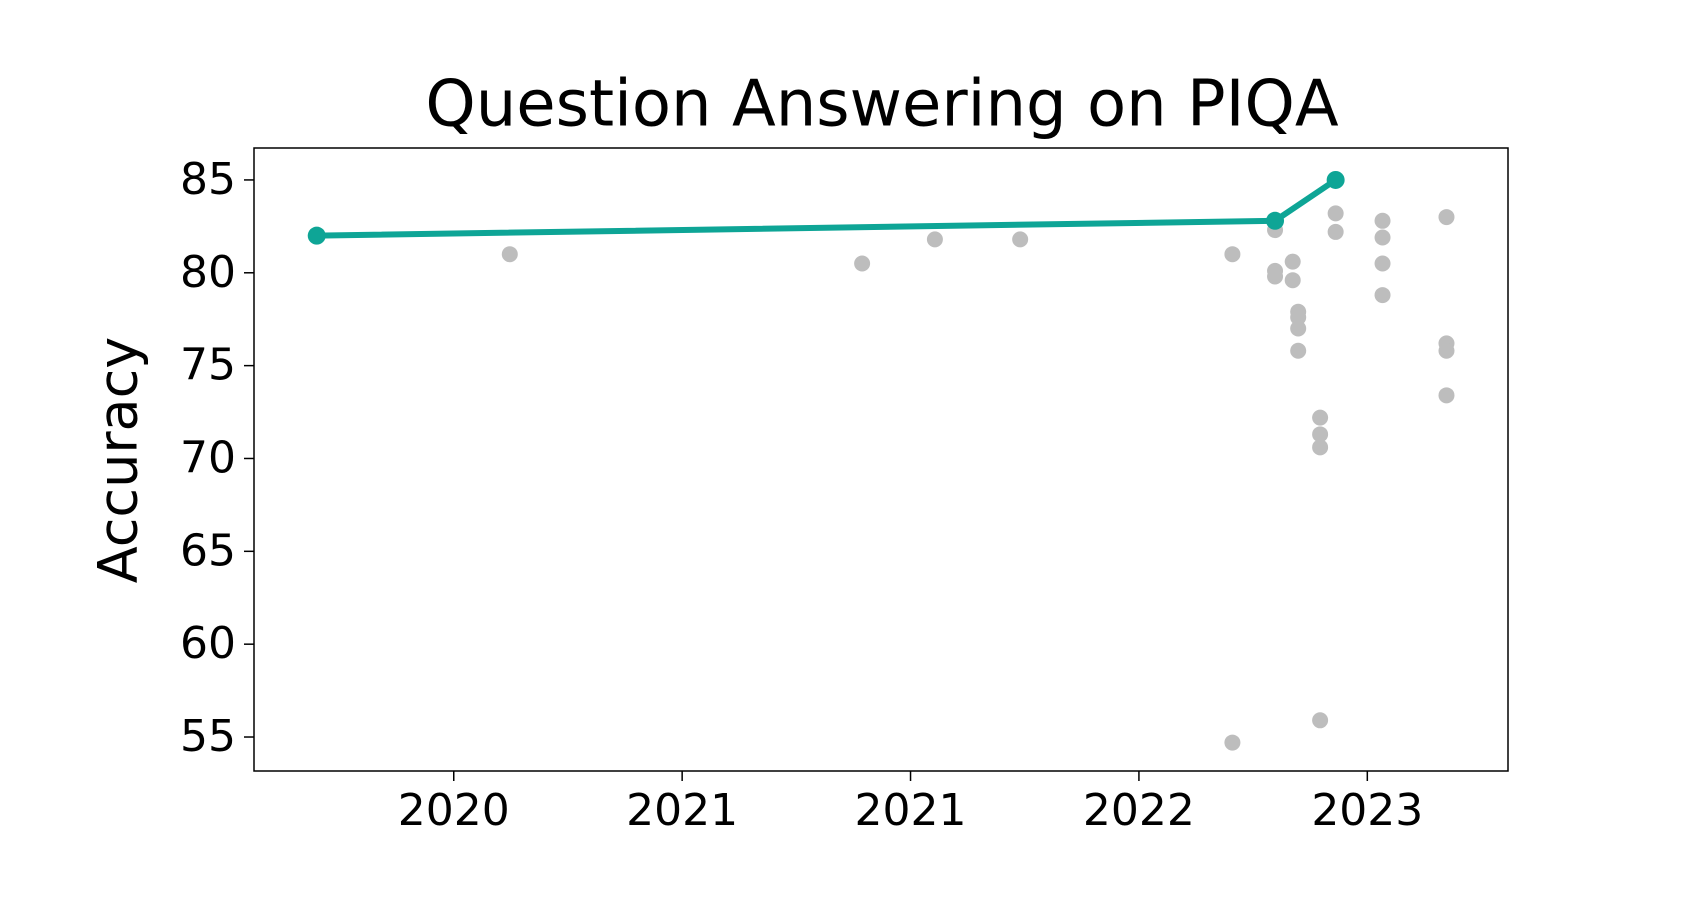  Describe the element at coordinates (454, 810) in the screenshot. I see `x-tick-label: 2020` at that location.